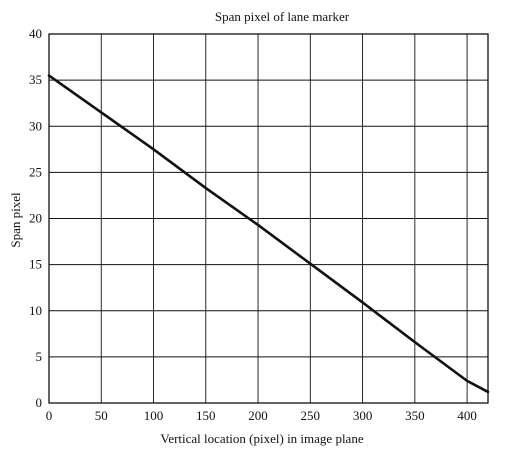 The image size is (516, 457). I want to click on y-tick-label: 35, so click(35, 79).